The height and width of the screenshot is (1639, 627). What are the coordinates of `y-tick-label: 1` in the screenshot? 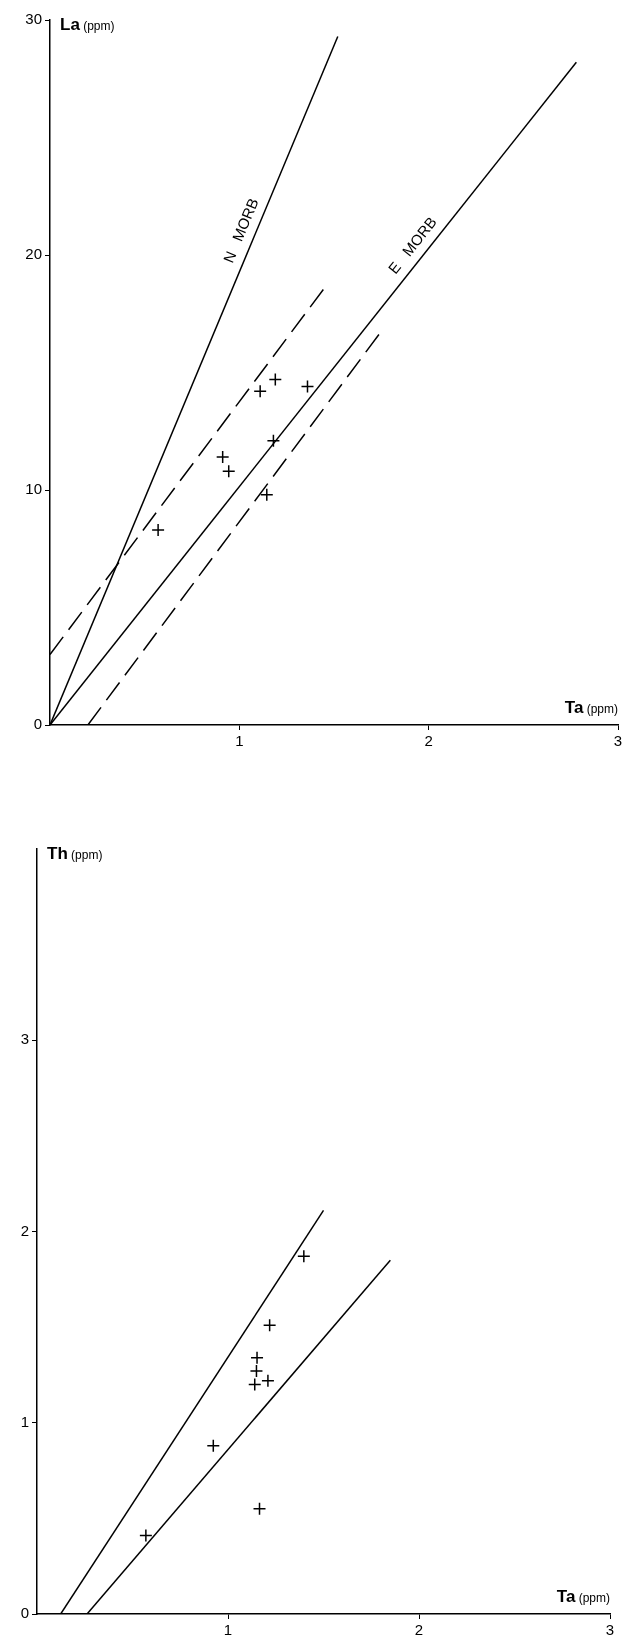 It's located at (24, 1421).